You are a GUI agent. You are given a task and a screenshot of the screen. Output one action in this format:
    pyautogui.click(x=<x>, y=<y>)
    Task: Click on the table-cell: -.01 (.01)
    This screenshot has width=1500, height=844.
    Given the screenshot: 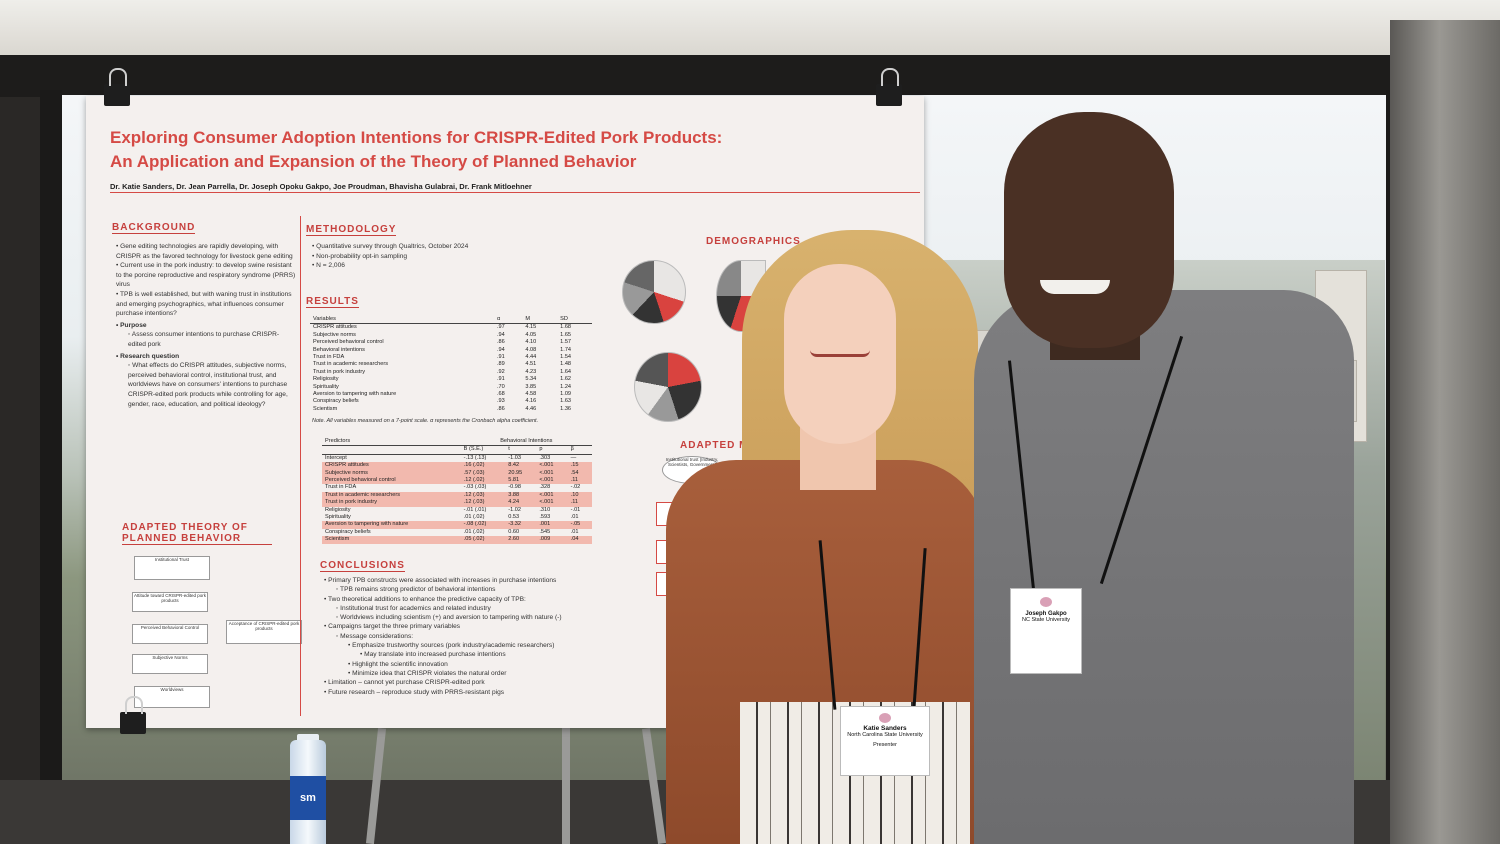 What is the action you would take?
    pyautogui.click(x=475, y=509)
    